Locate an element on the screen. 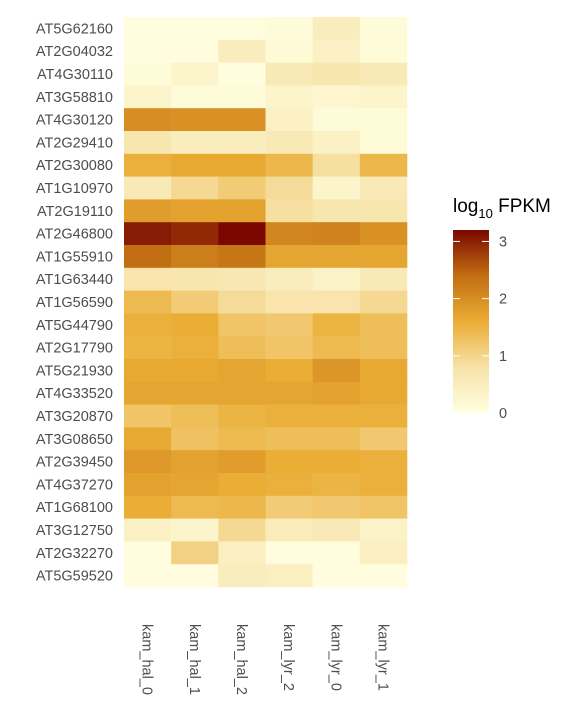 Image resolution: width=576 pixels, height=723 pixels. row-label: AT4G30110 is located at coordinates (75, 75).